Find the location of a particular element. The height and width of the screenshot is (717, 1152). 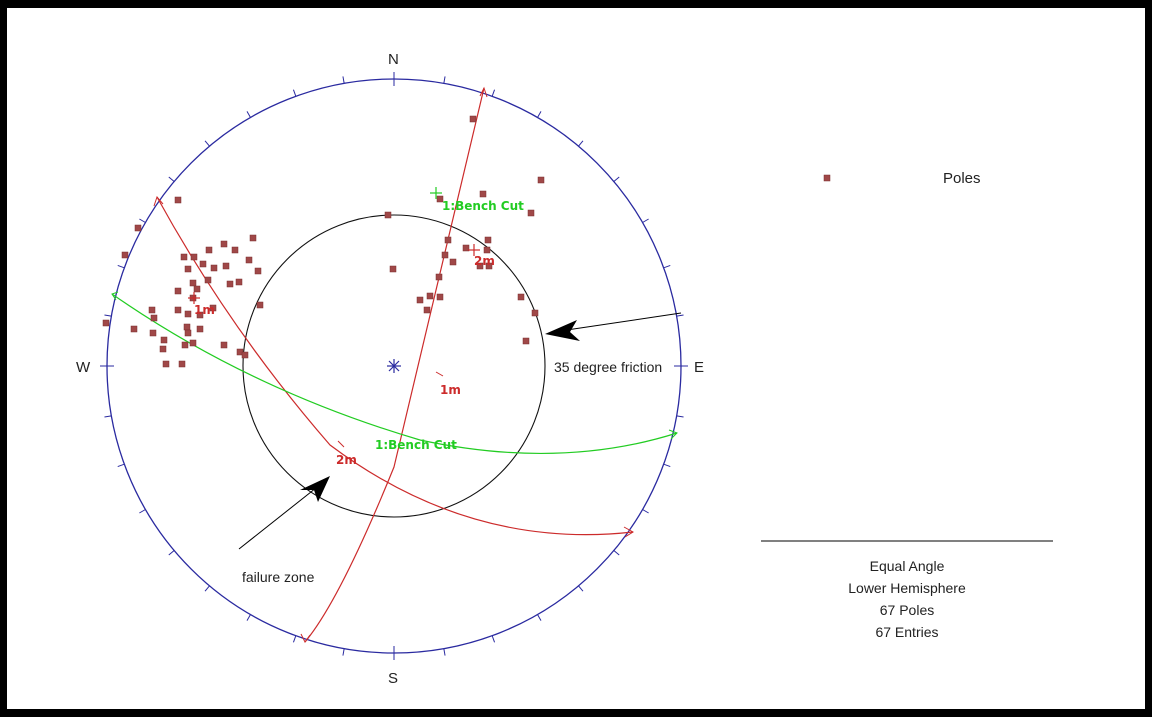

bench-cut-plane-label: 1:Bench Cut is located at coordinates (416, 445).